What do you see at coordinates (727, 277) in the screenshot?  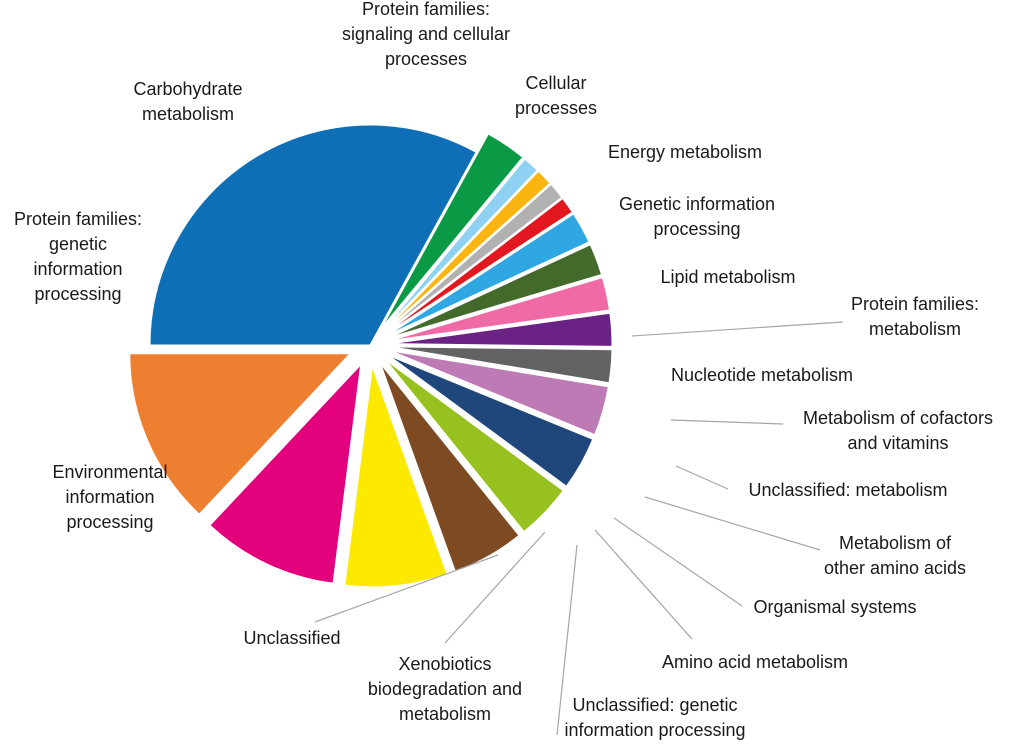 I see `slice-label-12: Lipid metabolism` at bounding box center [727, 277].